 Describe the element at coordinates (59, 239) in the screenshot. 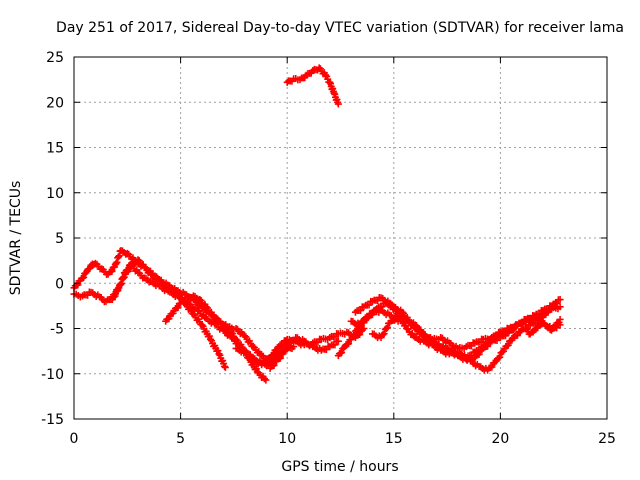

I see `y-tick-label: 5` at that location.